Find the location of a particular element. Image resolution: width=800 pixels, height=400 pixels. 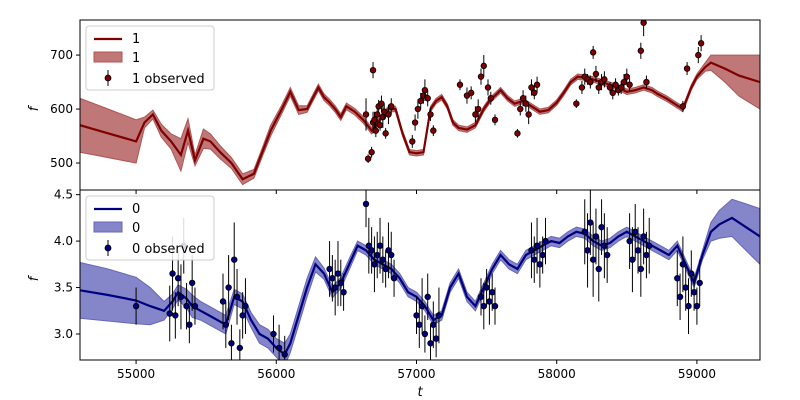

panel-1-legend: 0 0 0 observed is located at coordinates (150, 228).